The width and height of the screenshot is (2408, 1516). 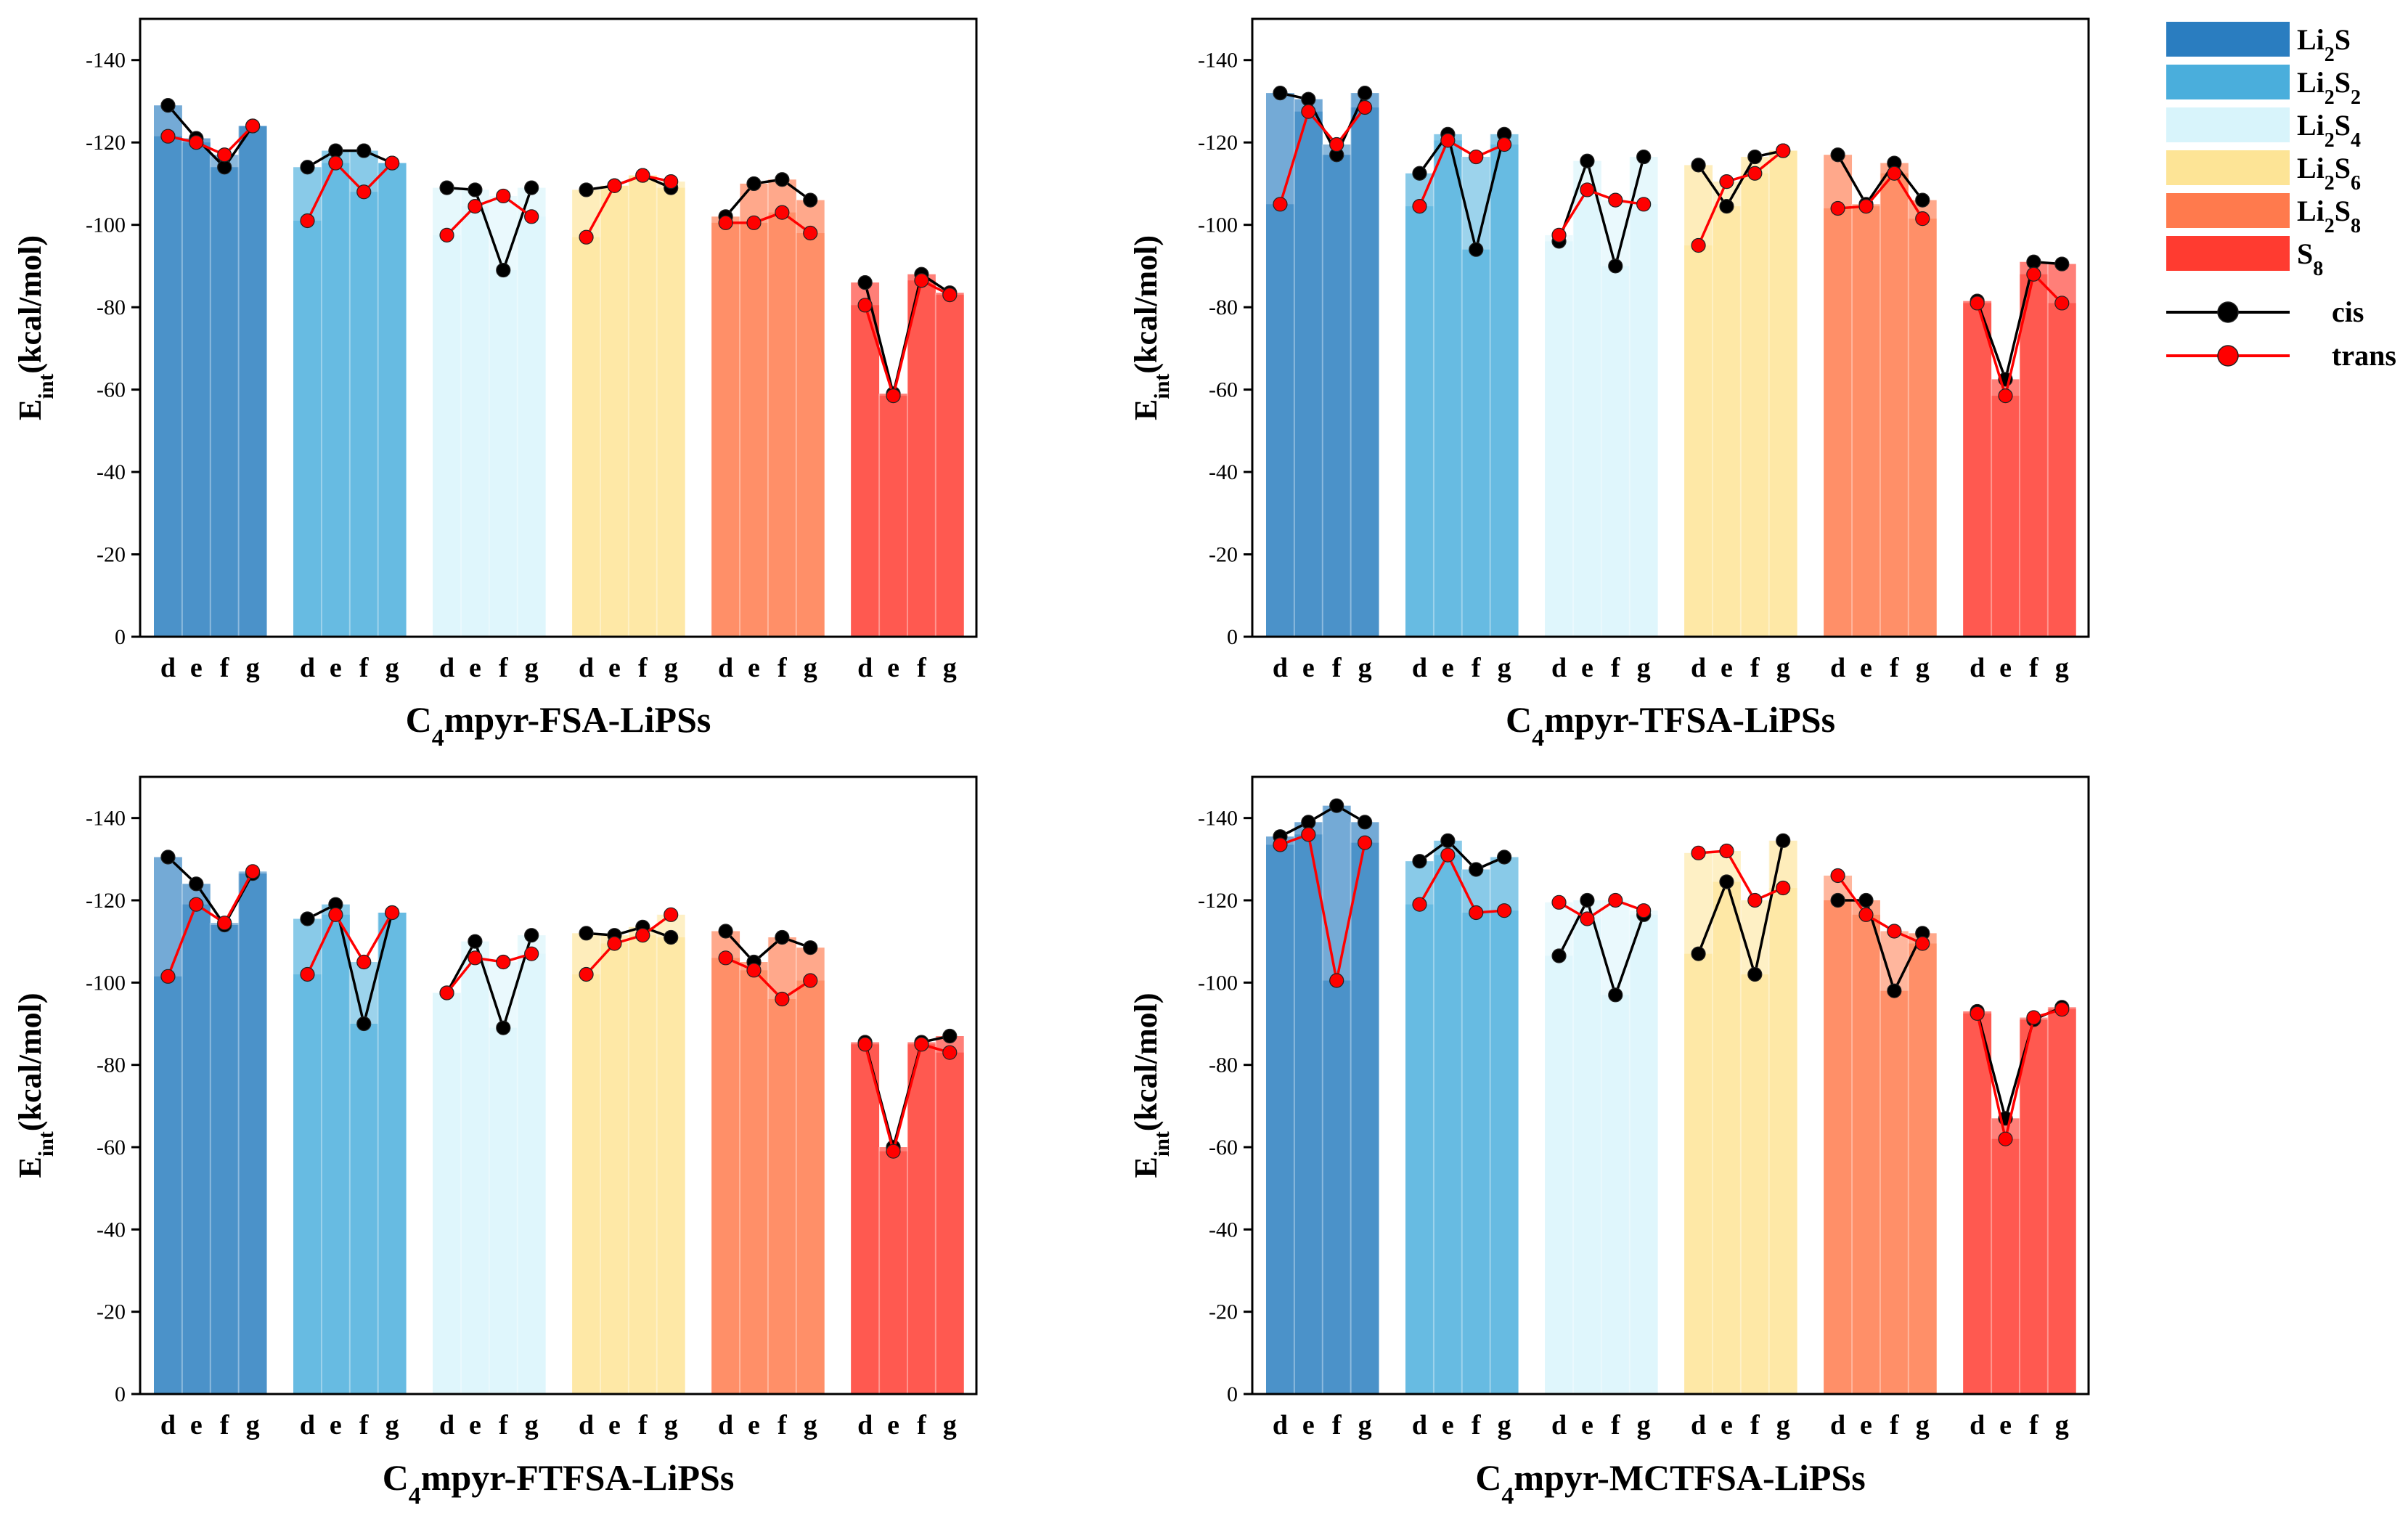 I want to click on y-tick-label: -40, so click(x=1223, y=472).